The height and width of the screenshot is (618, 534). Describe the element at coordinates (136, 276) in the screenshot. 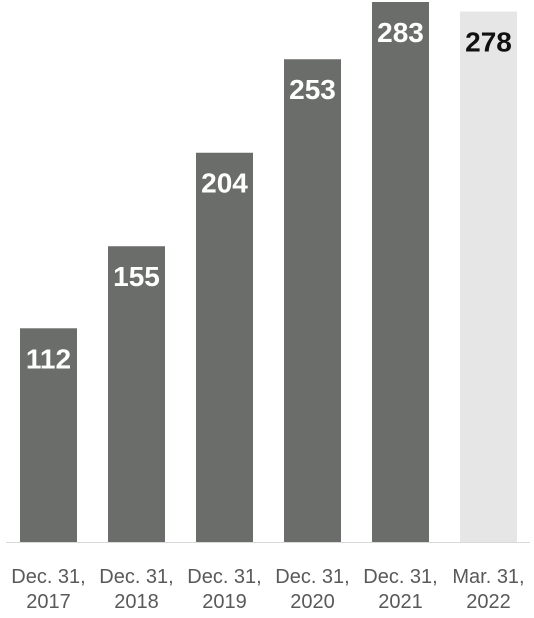

I see `data-label: 155` at that location.